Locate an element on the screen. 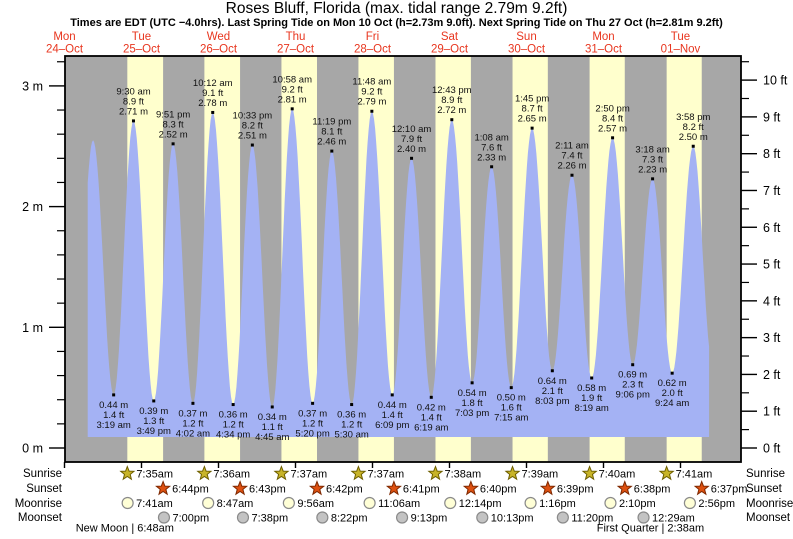 This screenshot has width=793, height=539. moonrise-time: 11:06am is located at coordinates (399, 504).